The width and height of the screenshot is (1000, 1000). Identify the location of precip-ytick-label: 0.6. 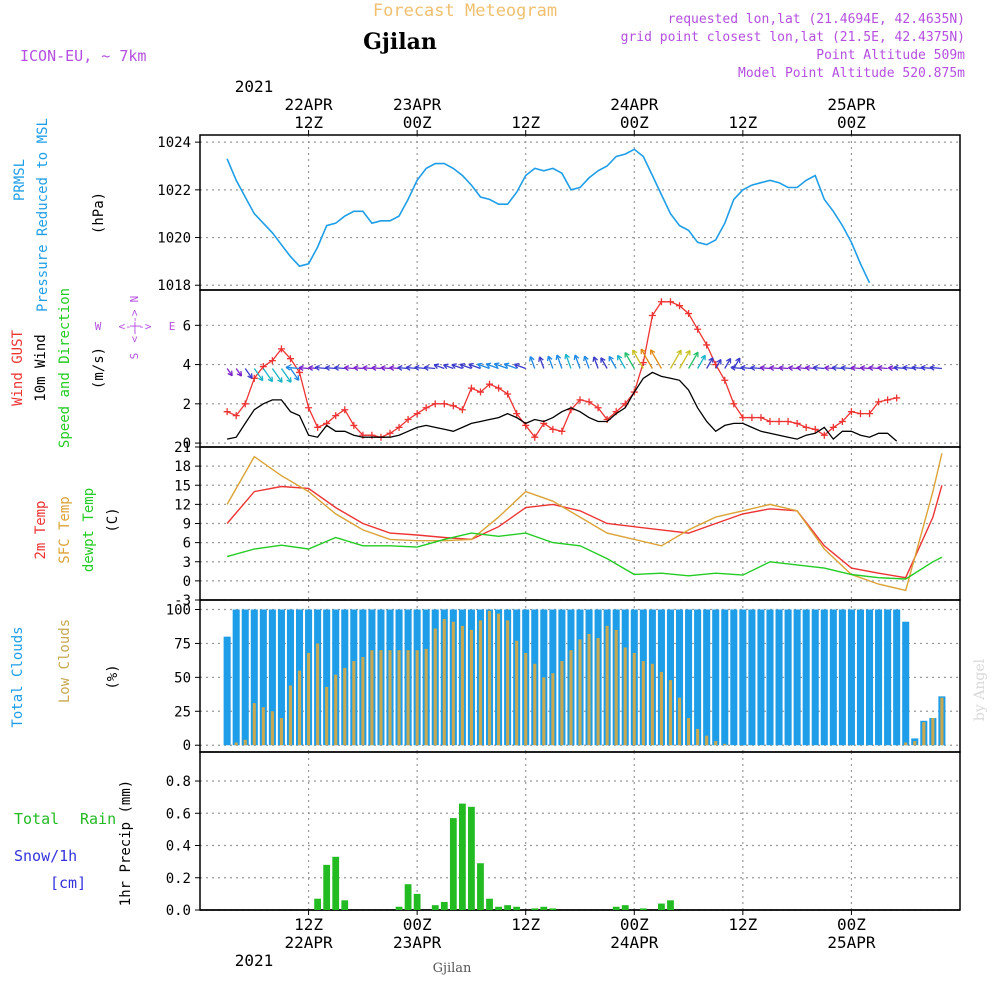
(178, 814).